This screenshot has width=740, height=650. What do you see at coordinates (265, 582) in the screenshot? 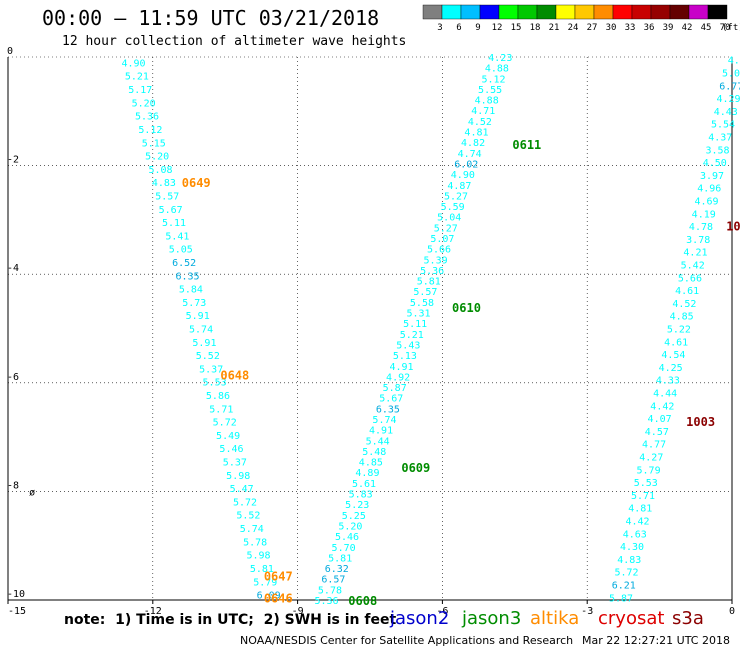
I see `wave-height-value: 5.79` at bounding box center [265, 582].